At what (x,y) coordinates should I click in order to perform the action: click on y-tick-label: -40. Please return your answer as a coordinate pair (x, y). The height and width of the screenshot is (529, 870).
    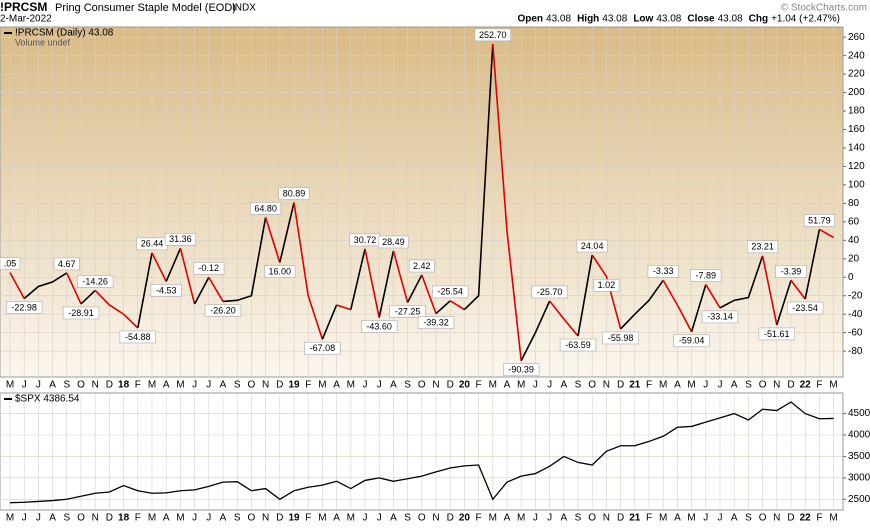
    Looking at the image, I should click on (855, 314).